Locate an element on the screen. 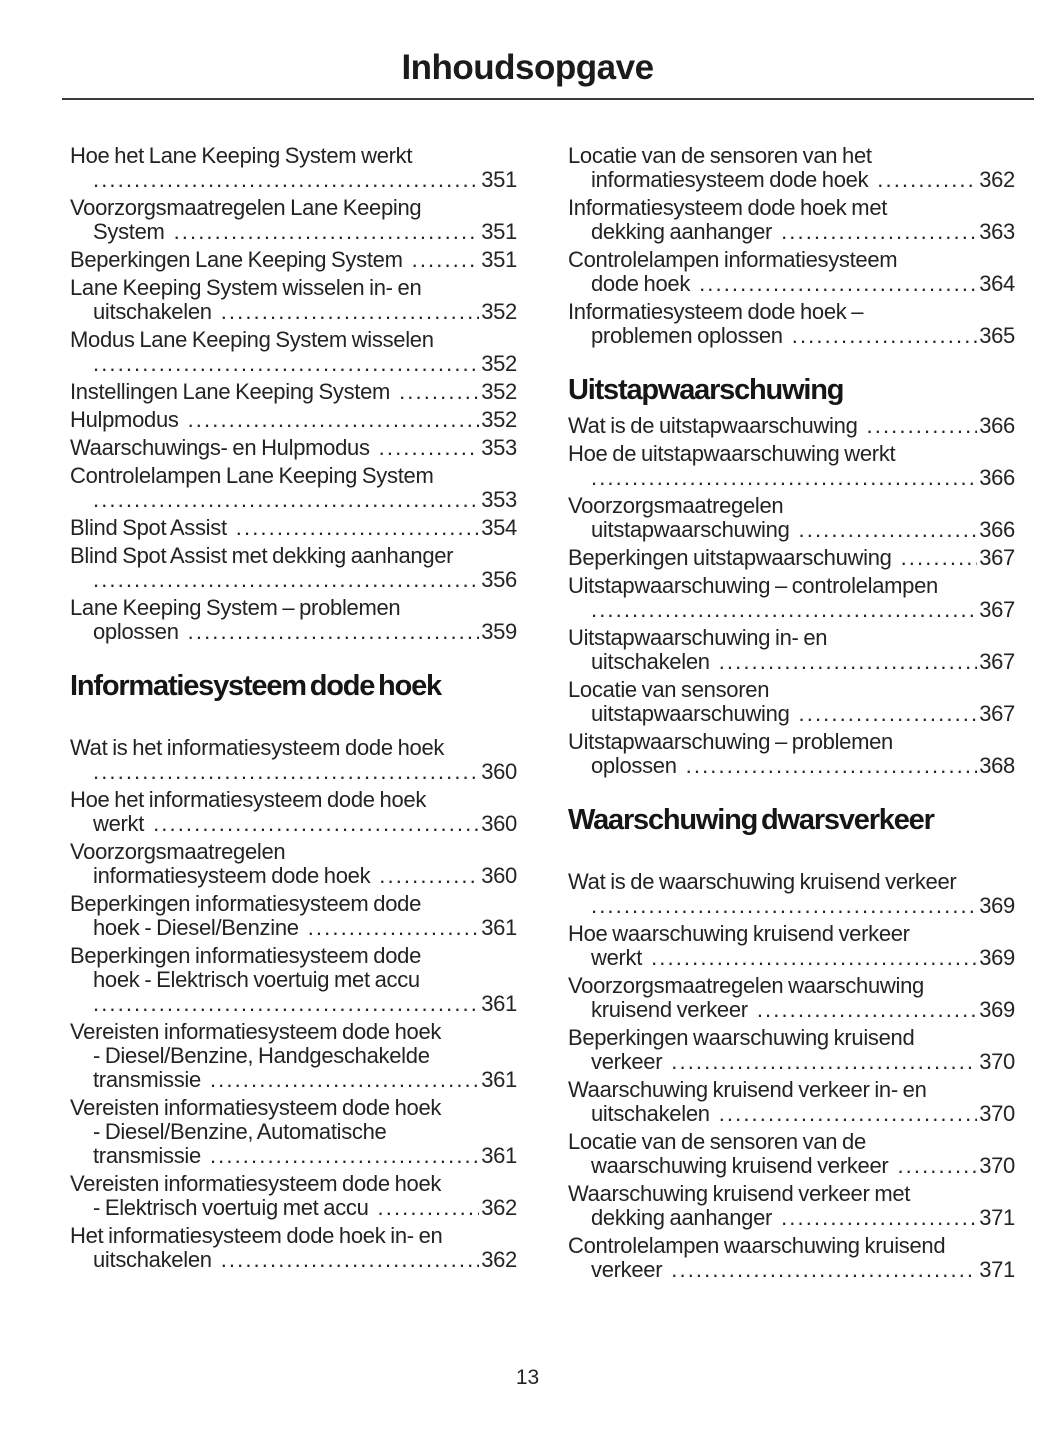 The image size is (1055, 1448). toc-entry-page: 370 is located at coordinates (997, 1113).